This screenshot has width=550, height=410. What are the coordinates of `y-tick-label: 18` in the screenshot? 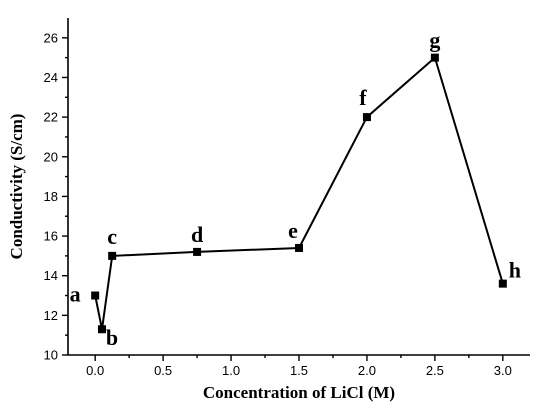 It's located at (51, 196).